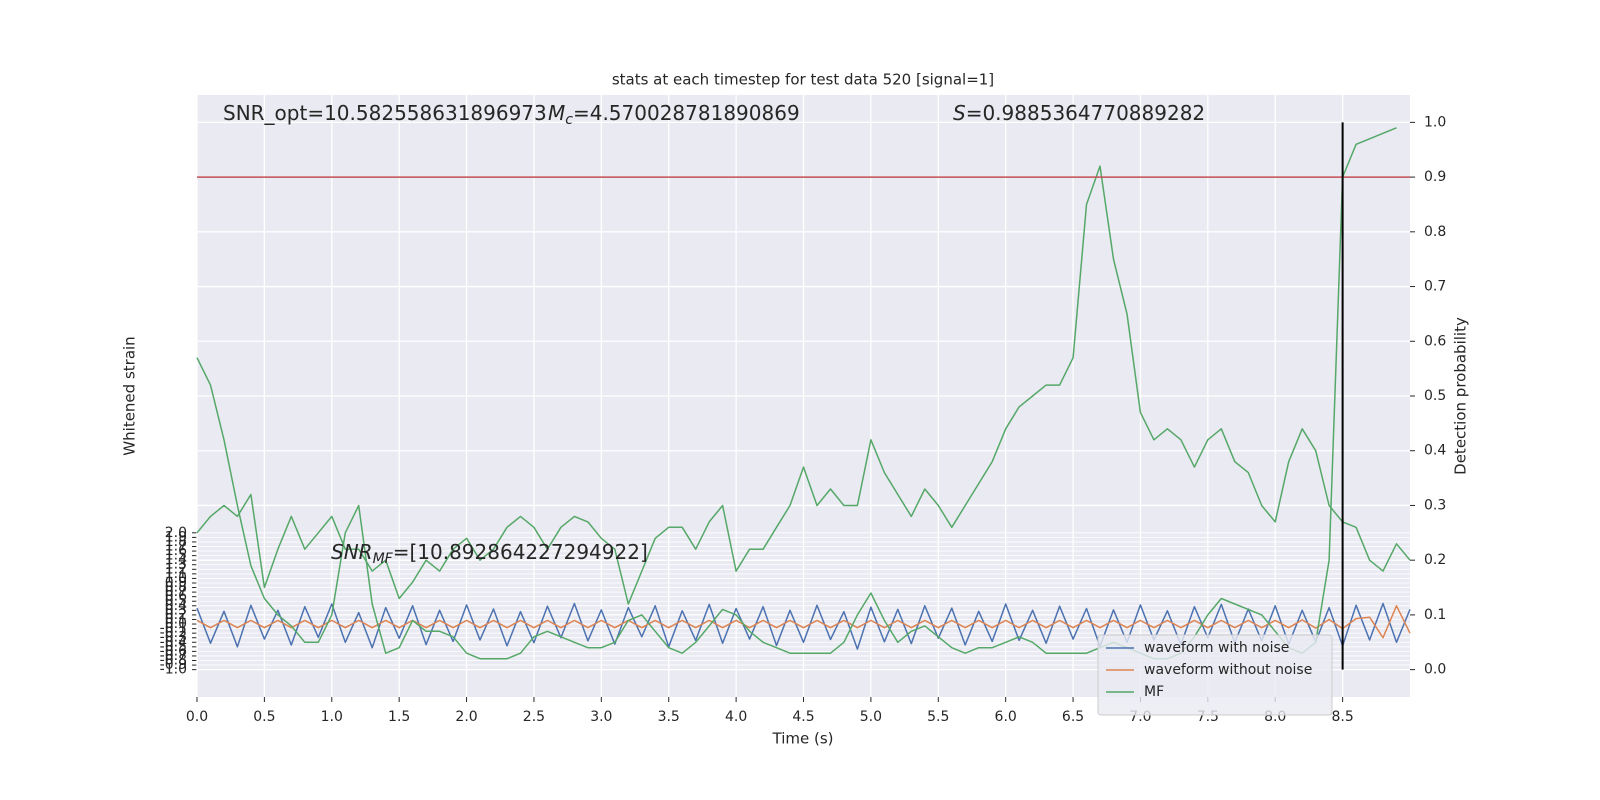 The width and height of the screenshot is (1600, 800). I want to click on legend-label: MF, so click(1154, 692).